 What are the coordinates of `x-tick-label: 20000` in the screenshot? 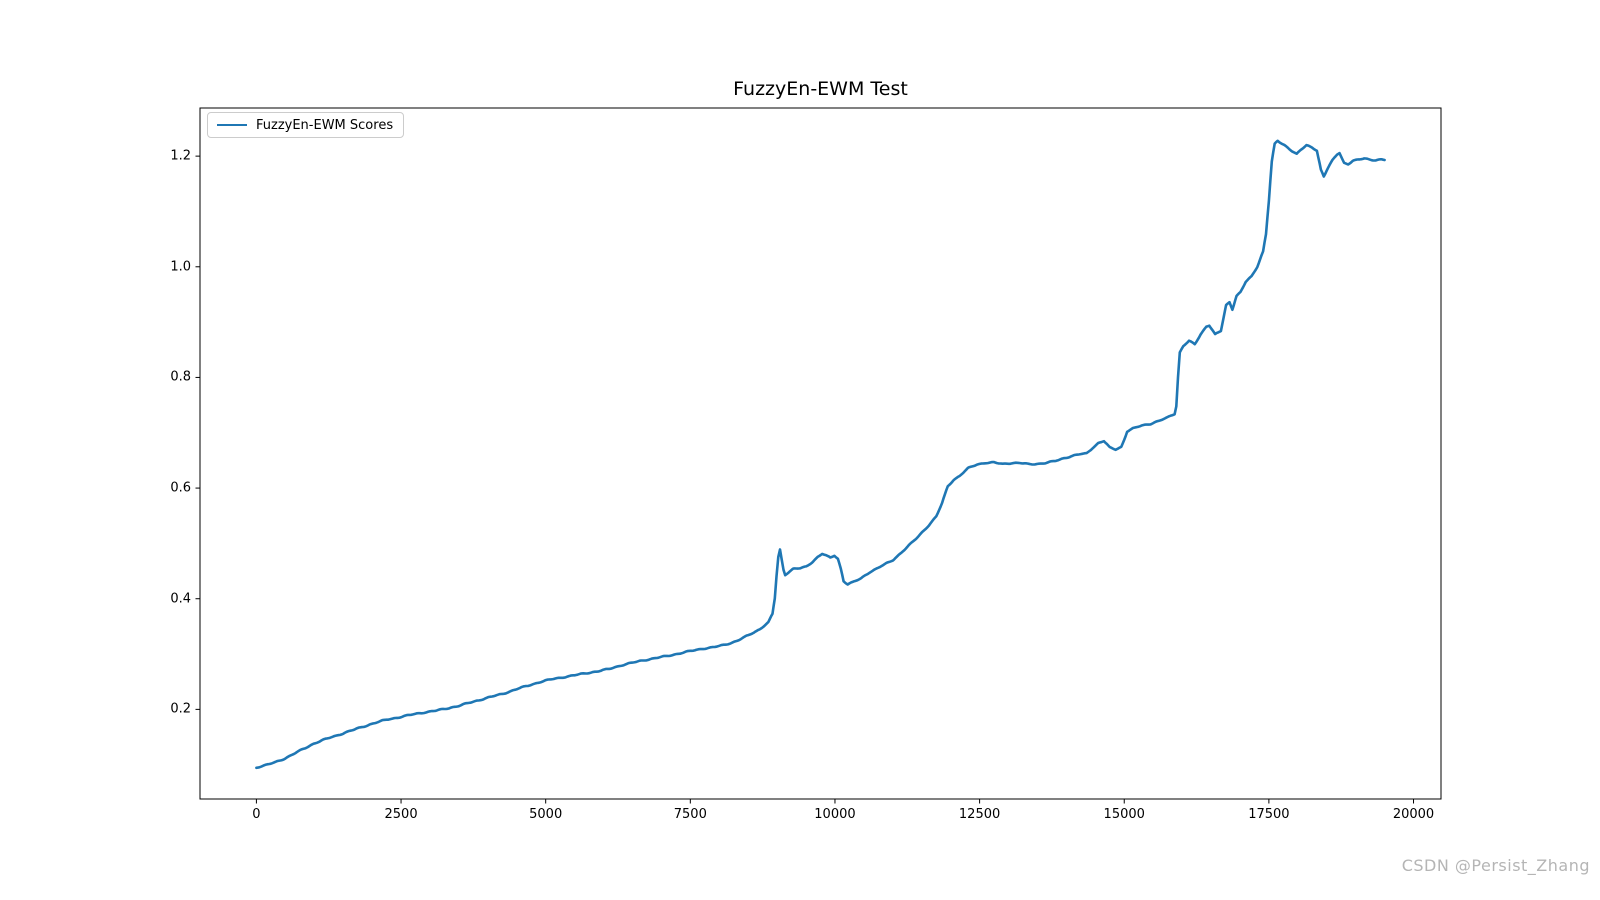 It's located at (1413, 814).